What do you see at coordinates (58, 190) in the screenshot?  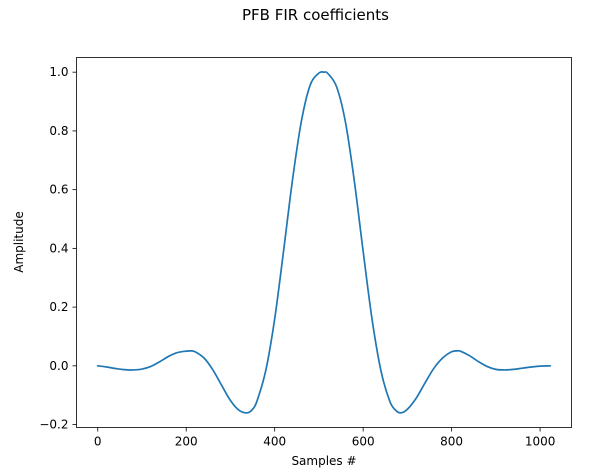 I see `y-tick-label: 0.6` at bounding box center [58, 190].